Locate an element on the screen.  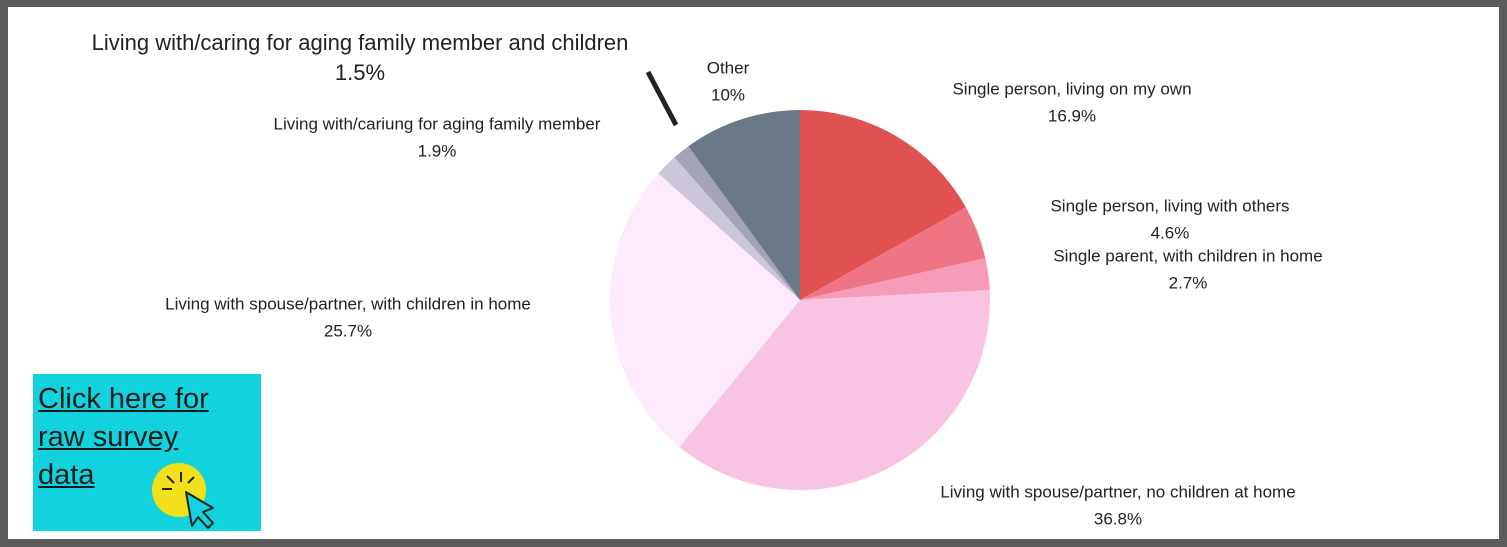
slice-value: 16.9% is located at coordinates (1072, 115).